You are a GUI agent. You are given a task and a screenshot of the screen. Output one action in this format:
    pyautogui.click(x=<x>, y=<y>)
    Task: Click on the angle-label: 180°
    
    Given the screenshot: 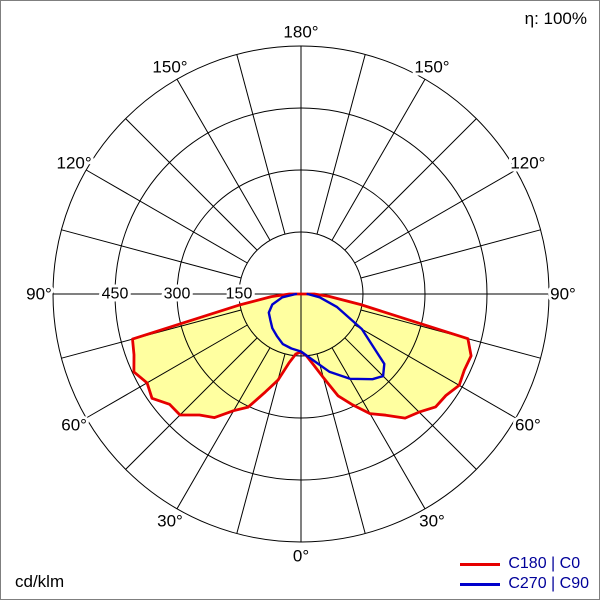 What is the action you would take?
    pyautogui.click(x=300, y=32)
    